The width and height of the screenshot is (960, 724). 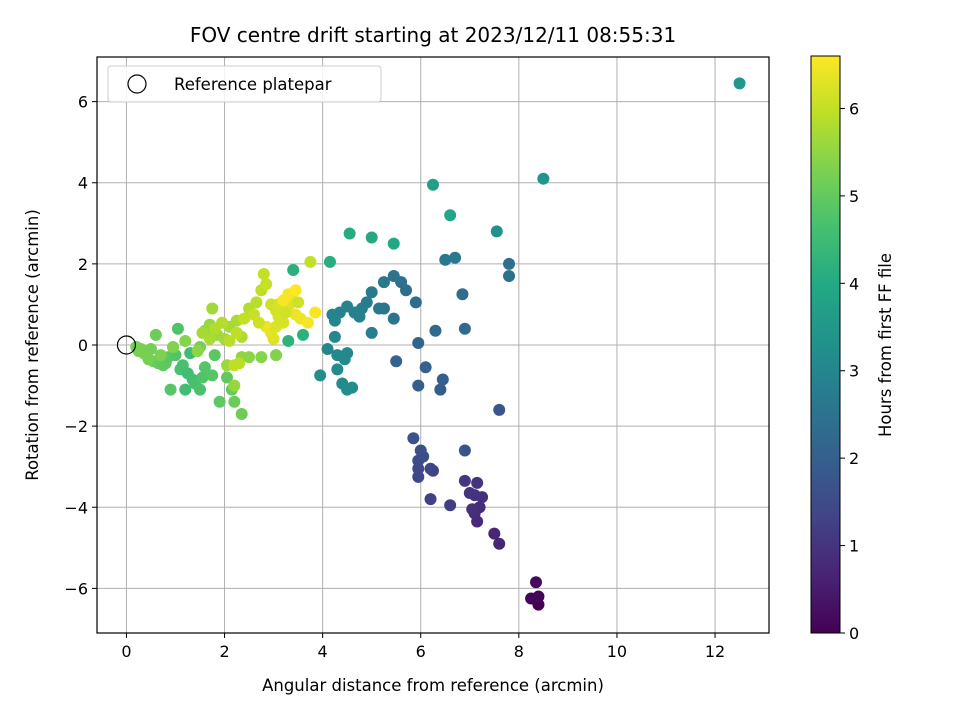 I want to click on colorbar-ticks: 0 1 2 3 4 5 6, so click(x=849, y=371).